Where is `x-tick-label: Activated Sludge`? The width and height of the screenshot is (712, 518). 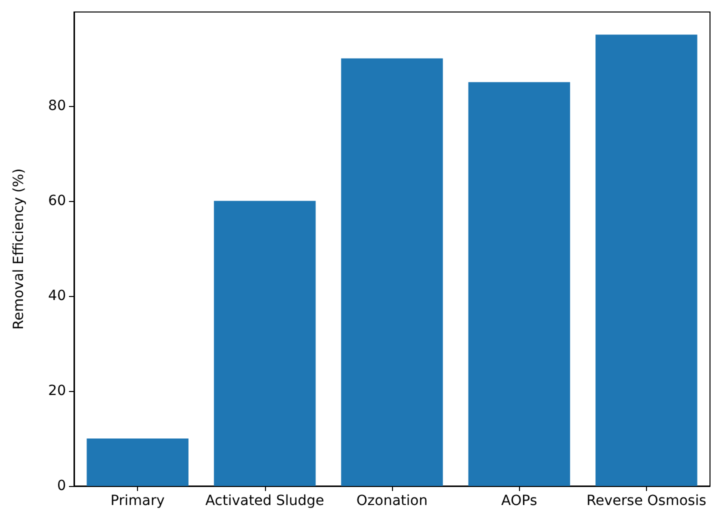
x-tick-label: Activated Sludge is located at coordinates (264, 501).